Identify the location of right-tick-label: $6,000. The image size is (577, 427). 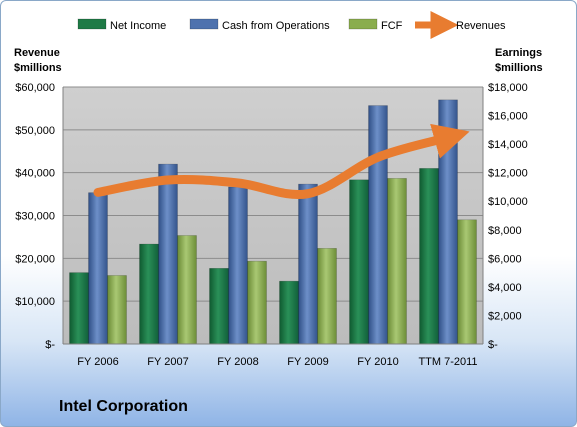
(505, 259).